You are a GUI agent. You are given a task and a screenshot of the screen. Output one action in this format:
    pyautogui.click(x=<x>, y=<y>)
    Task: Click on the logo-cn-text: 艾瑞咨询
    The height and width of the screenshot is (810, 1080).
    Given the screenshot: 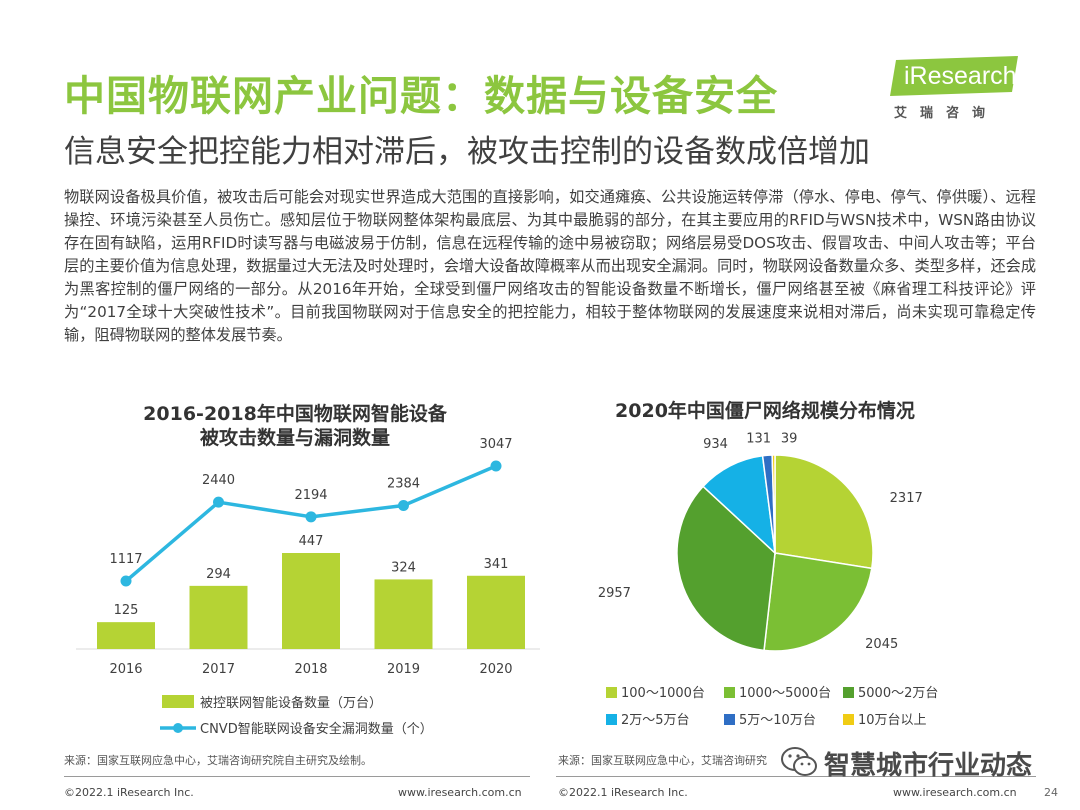 What is the action you would take?
    pyautogui.click(x=946, y=113)
    